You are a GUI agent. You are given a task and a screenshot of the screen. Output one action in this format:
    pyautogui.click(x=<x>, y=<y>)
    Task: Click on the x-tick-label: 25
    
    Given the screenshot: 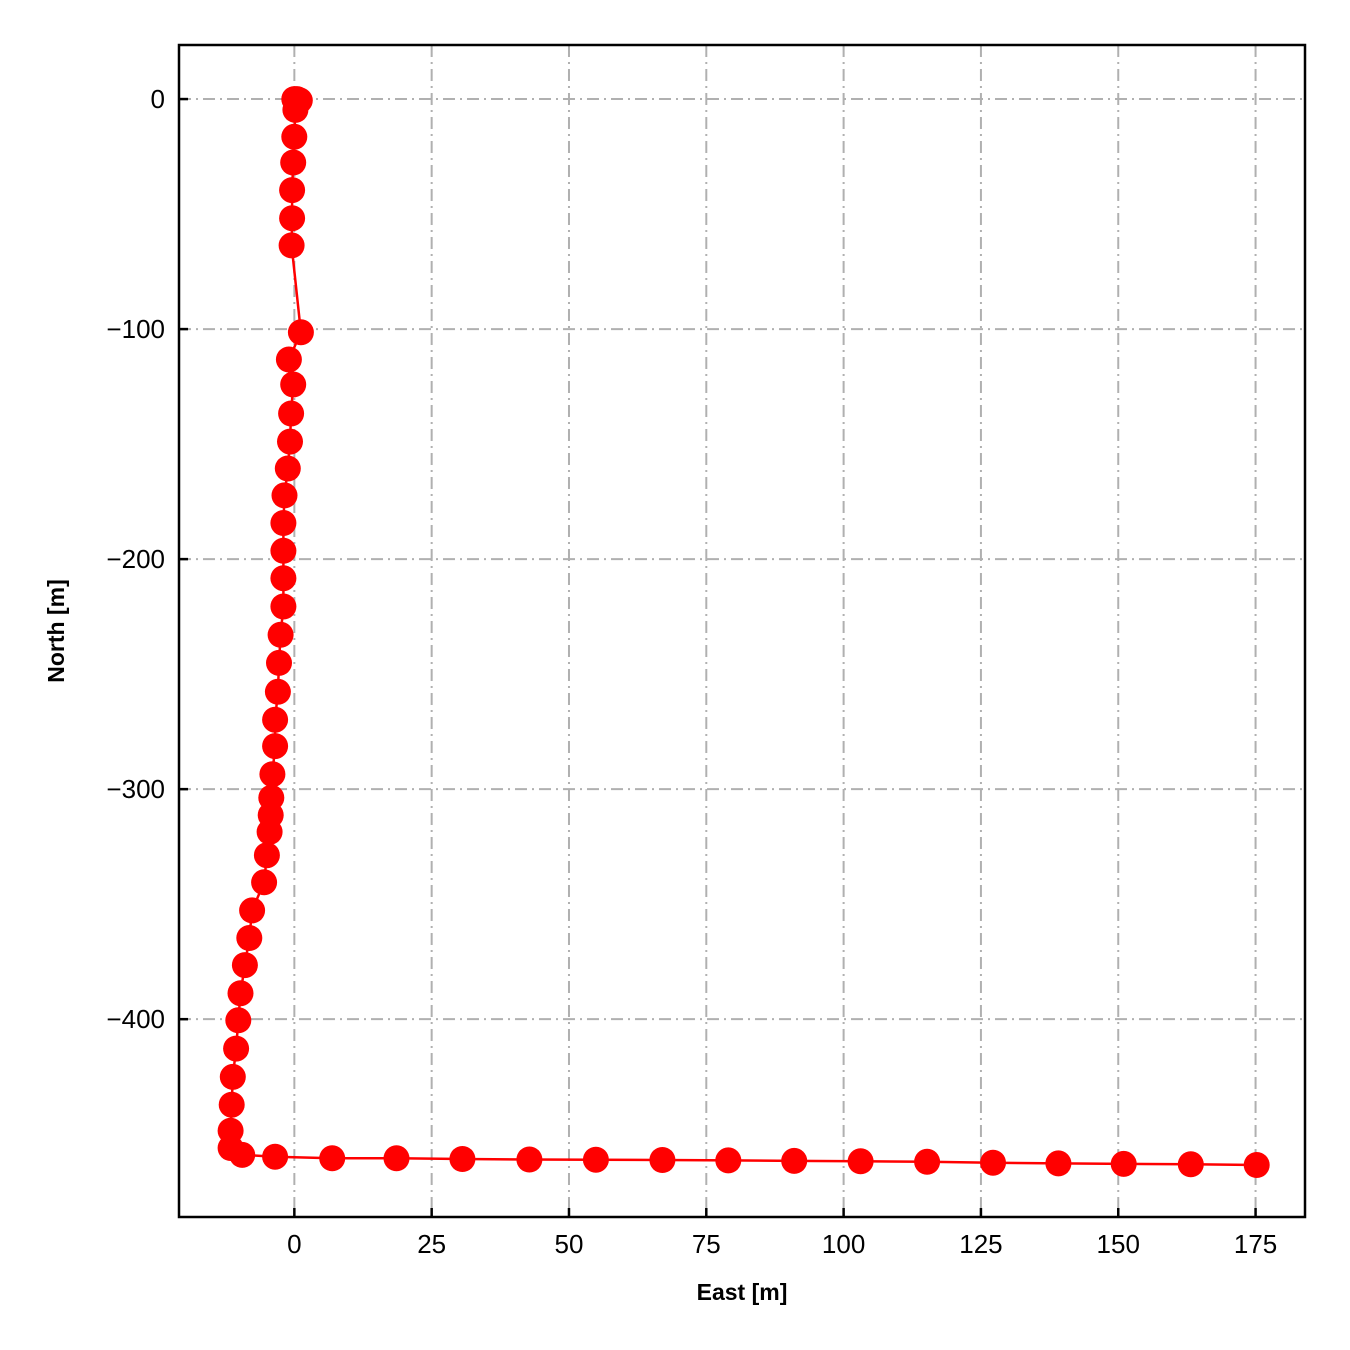 What is the action you would take?
    pyautogui.click(x=431, y=1244)
    